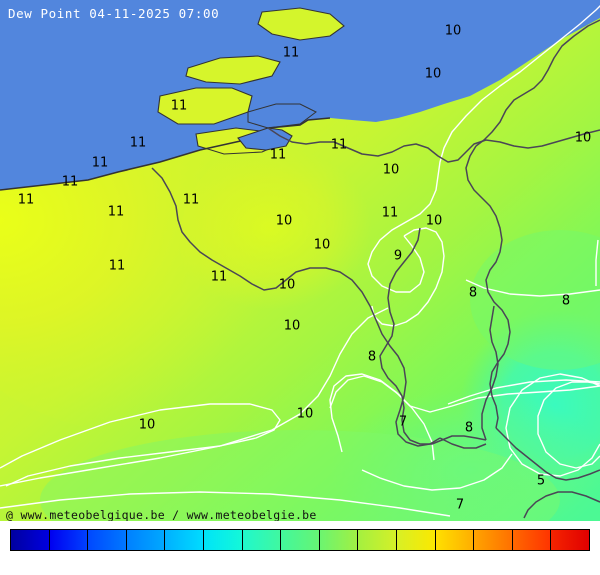 Image resolution: width=600 pixels, height=575 pixels. What do you see at coordinates (265, 139) in the screenshot?
I see `estuary` at bounding box center [265, 139].